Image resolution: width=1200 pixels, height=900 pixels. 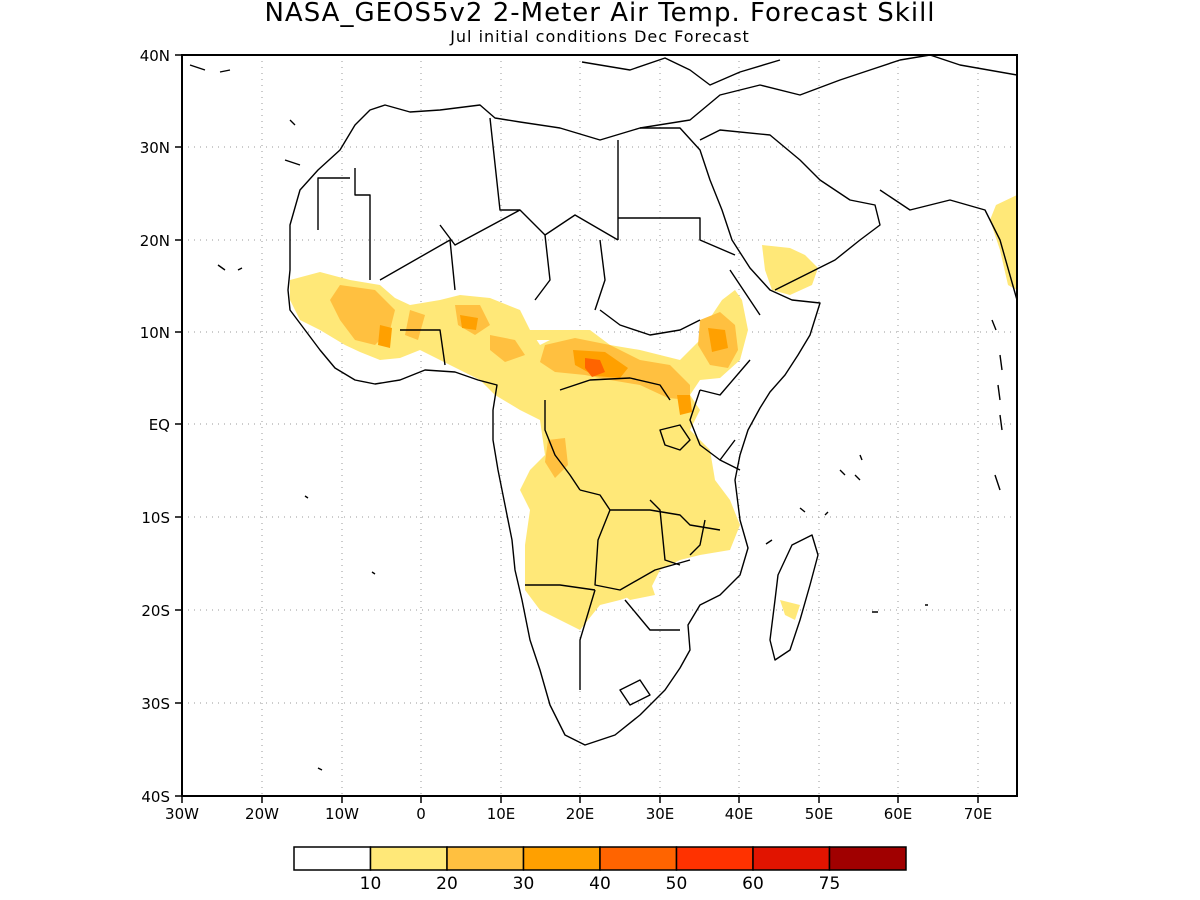 What do you see at coordinates (447, 884) in the screenshot?
I see `colorbar-label: 20` at bounding box center [447, 884].